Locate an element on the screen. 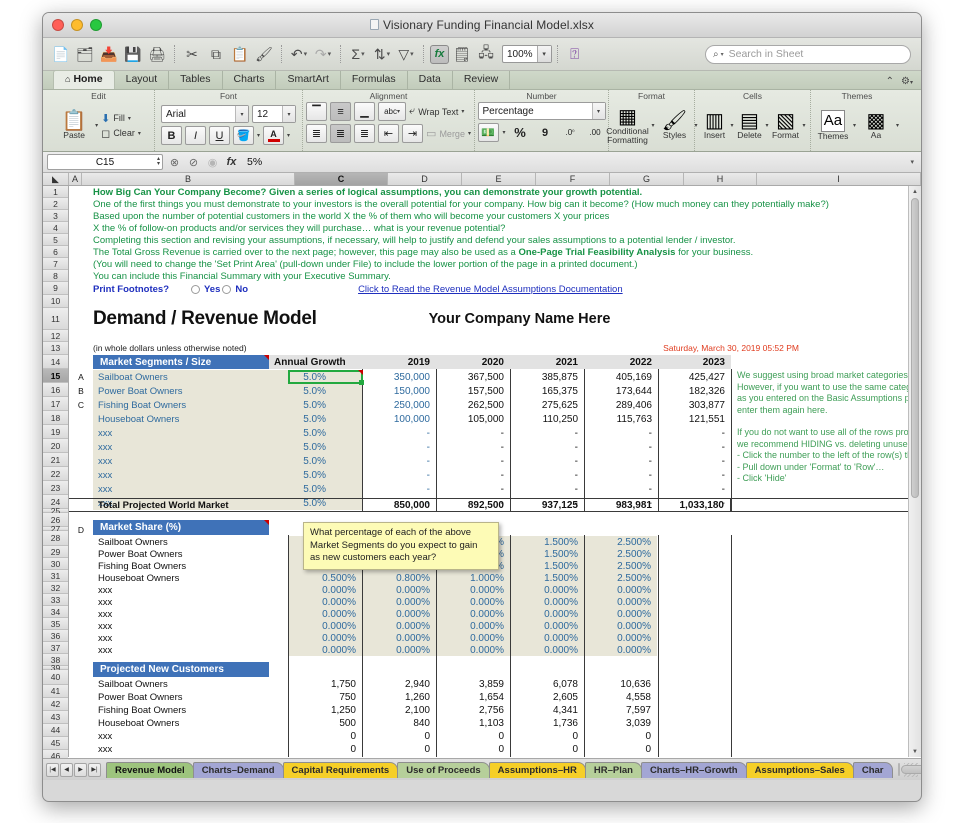 The width and height of the screenshot is (960, 823). gear-icon: ⚙▾ is located at coordinates (907, 81).